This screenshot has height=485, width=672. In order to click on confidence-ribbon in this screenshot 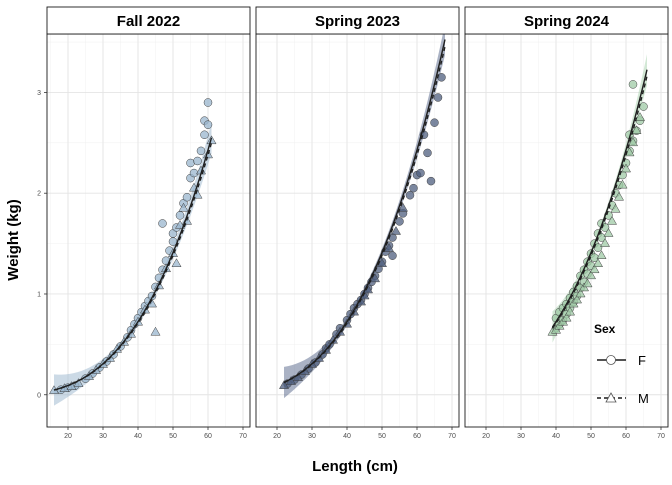, I will do `click(133, 264)`.